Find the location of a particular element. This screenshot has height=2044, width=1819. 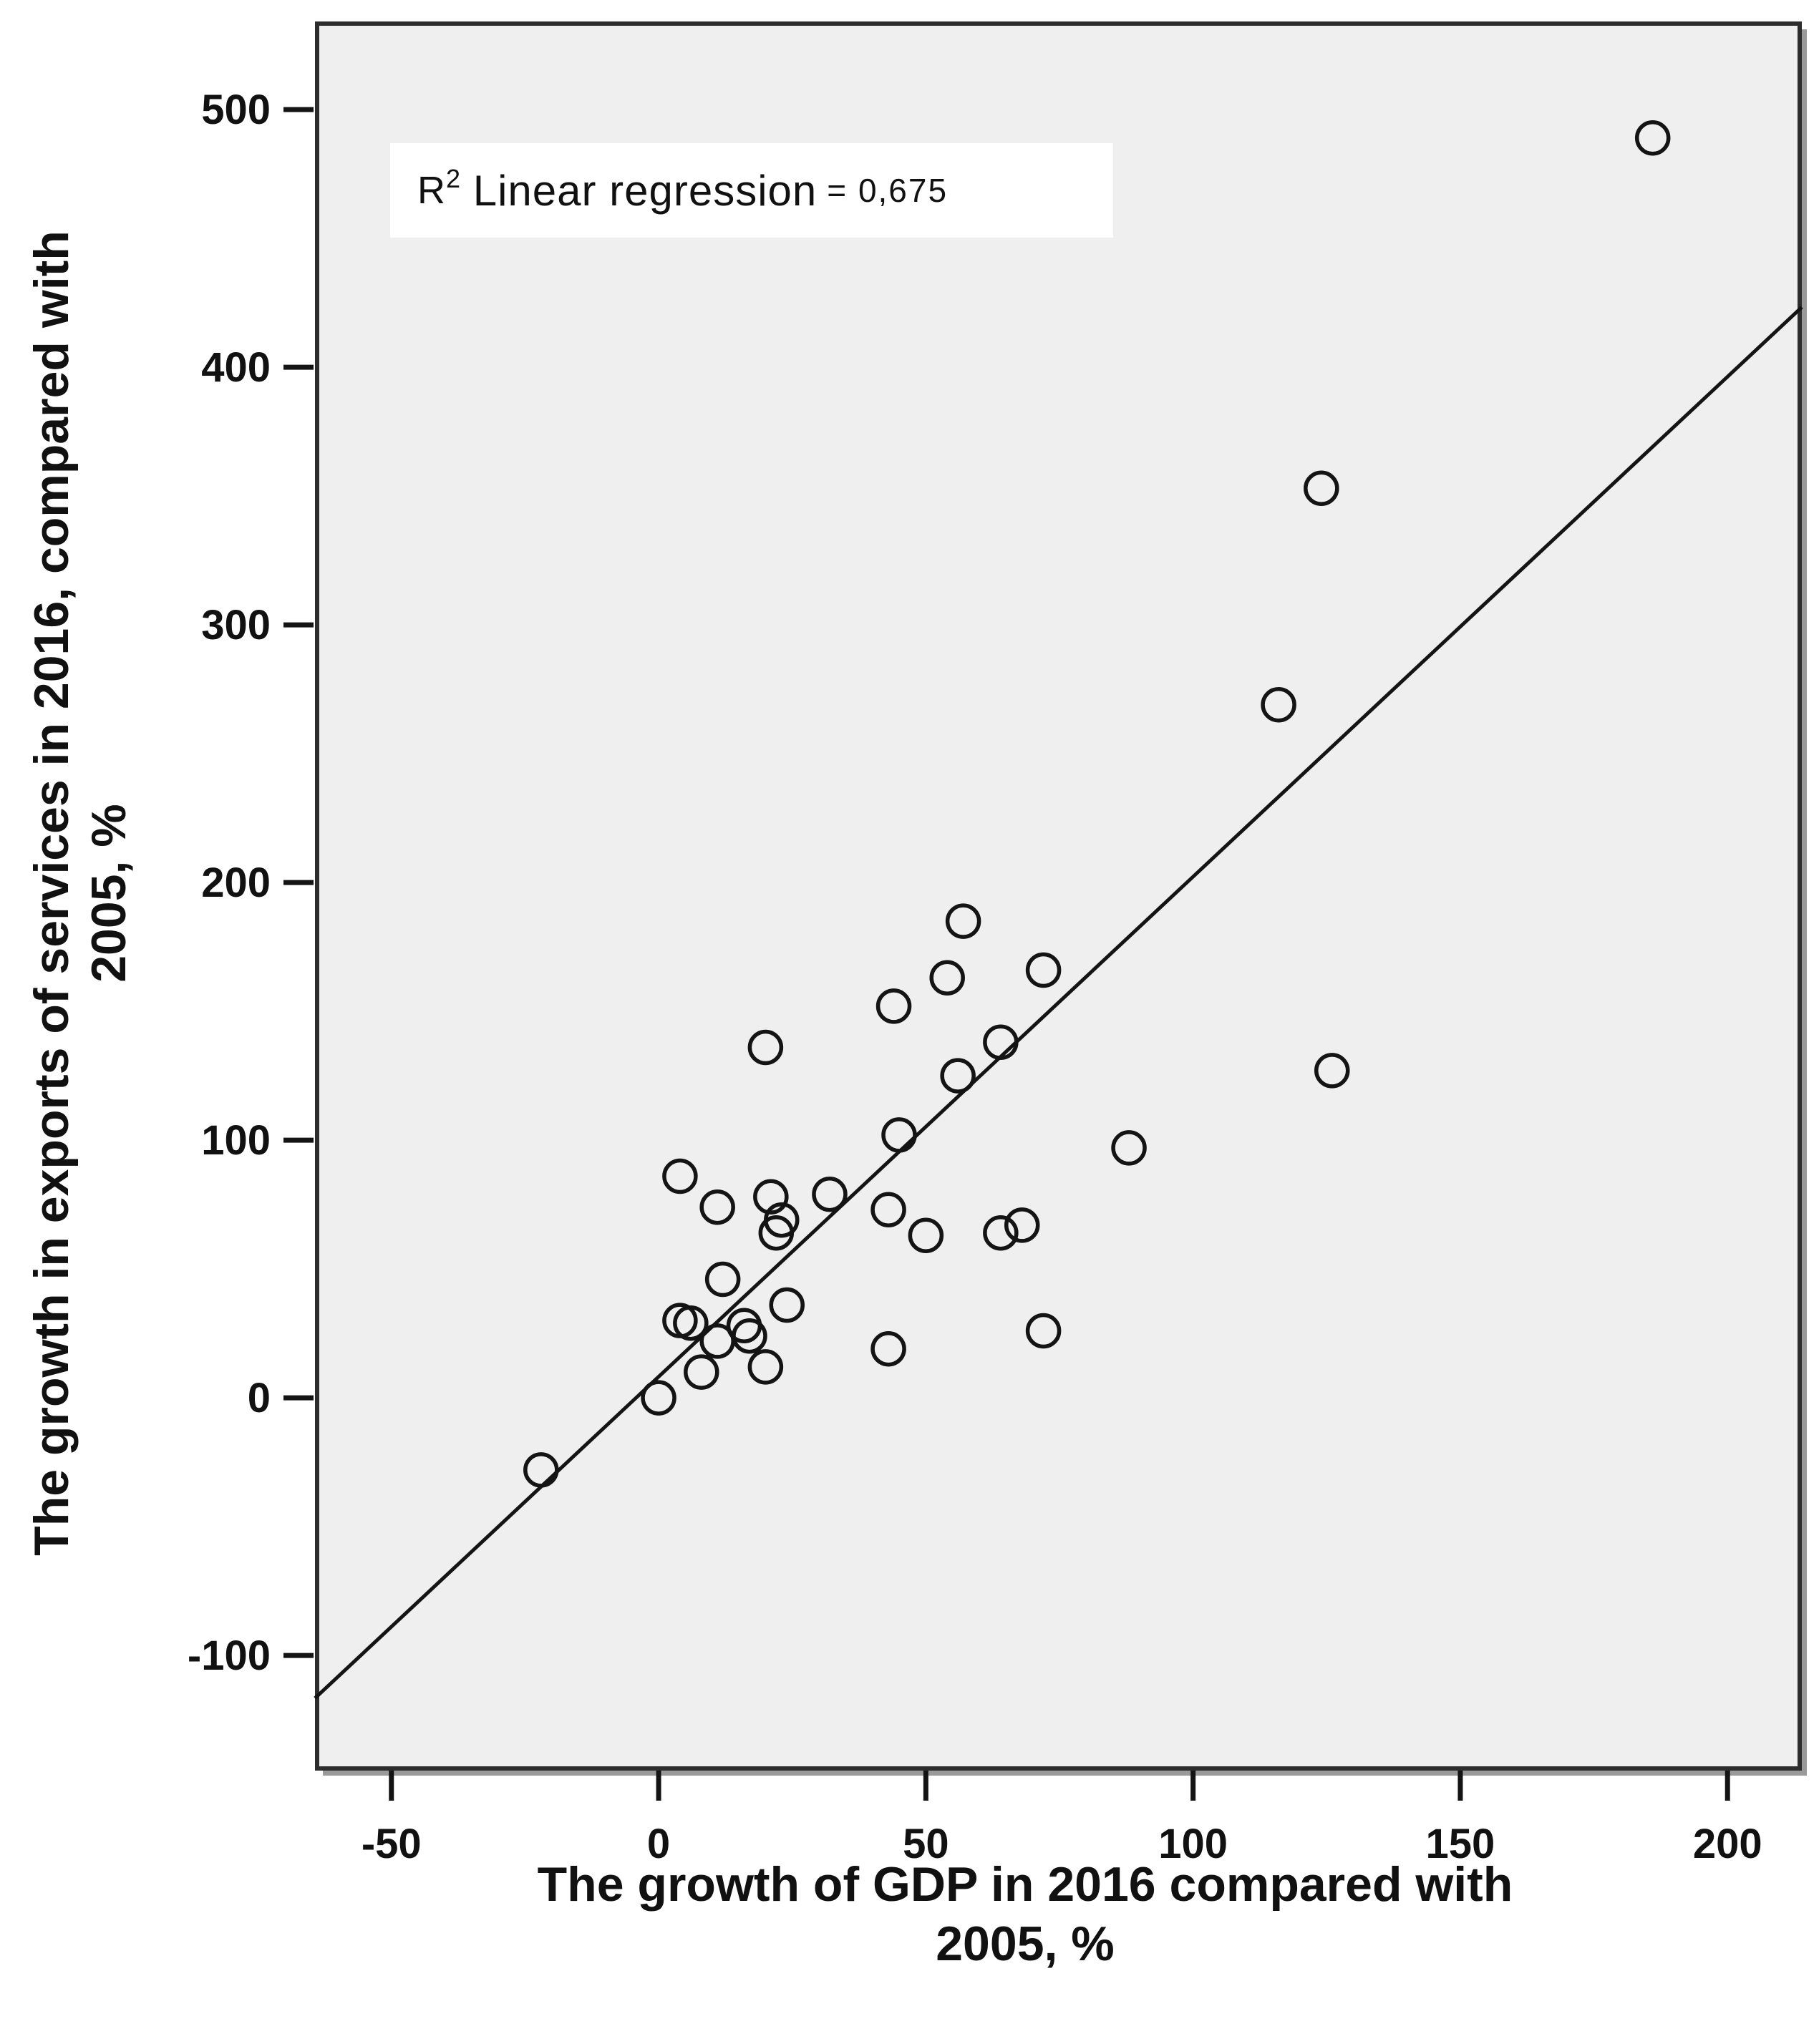

y-axis-tick-label: 100 is located at coordinates (236, 1140).